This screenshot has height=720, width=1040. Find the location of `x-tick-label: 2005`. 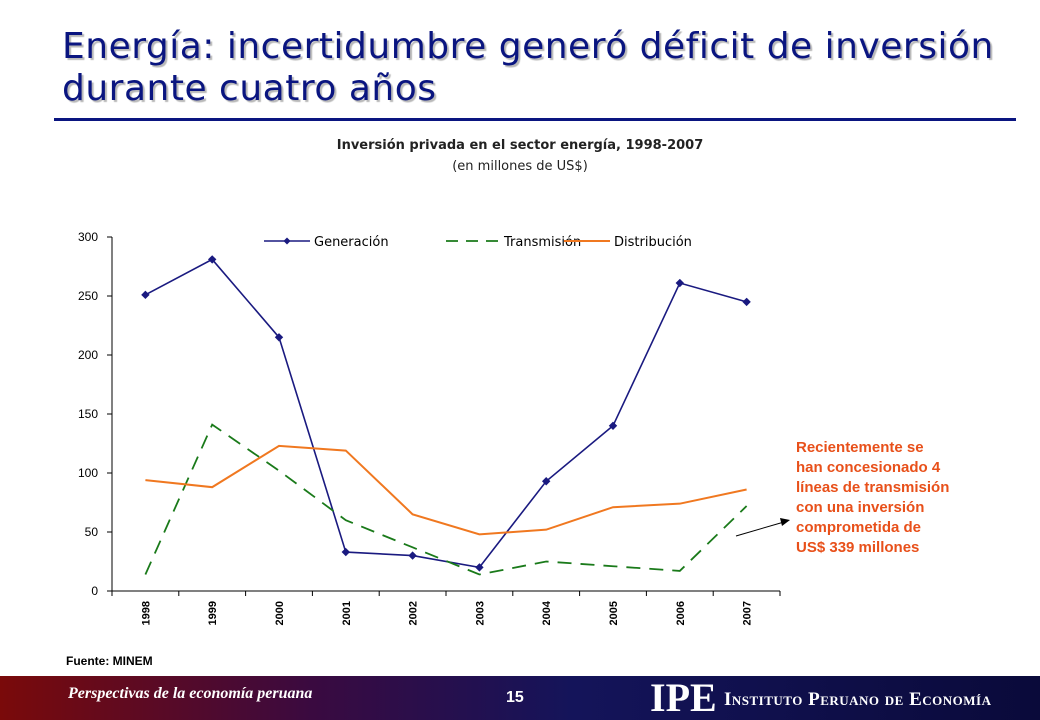

x-tick-label: 2005 is located at coordinates (614, 613).